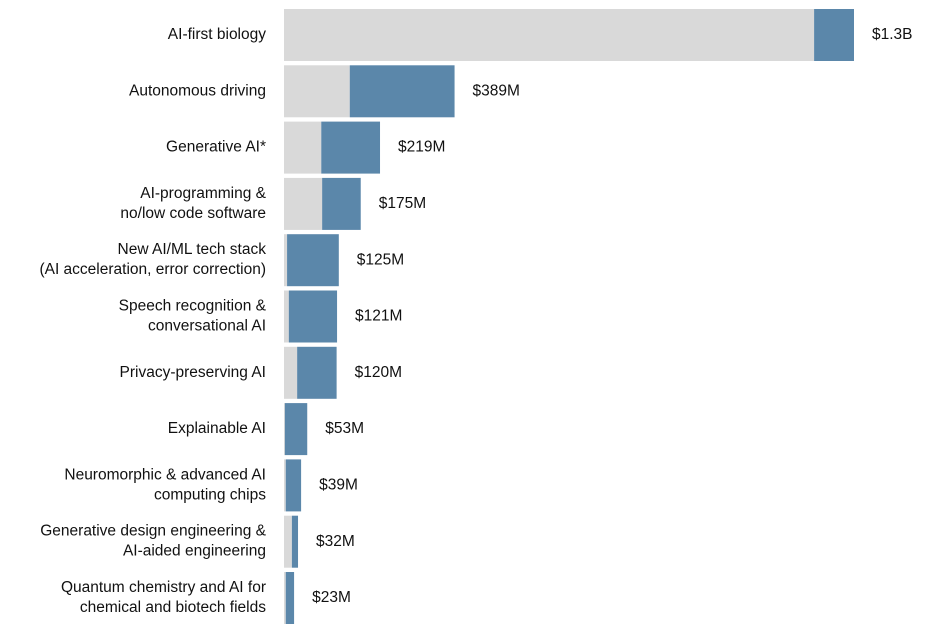 The image size is (931, 630). I want to click on category-label: Generative AI*, so click(216, 147).